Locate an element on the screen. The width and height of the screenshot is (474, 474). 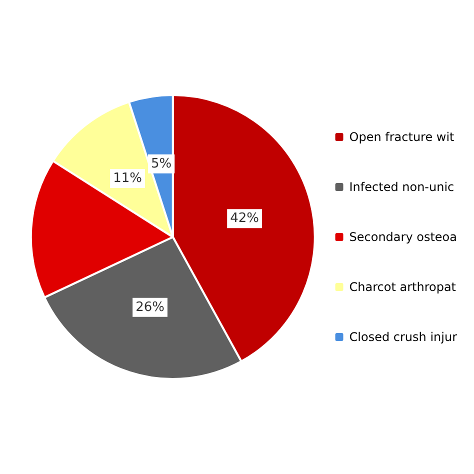
data-label: 42% is located at coordinates (244, 218).